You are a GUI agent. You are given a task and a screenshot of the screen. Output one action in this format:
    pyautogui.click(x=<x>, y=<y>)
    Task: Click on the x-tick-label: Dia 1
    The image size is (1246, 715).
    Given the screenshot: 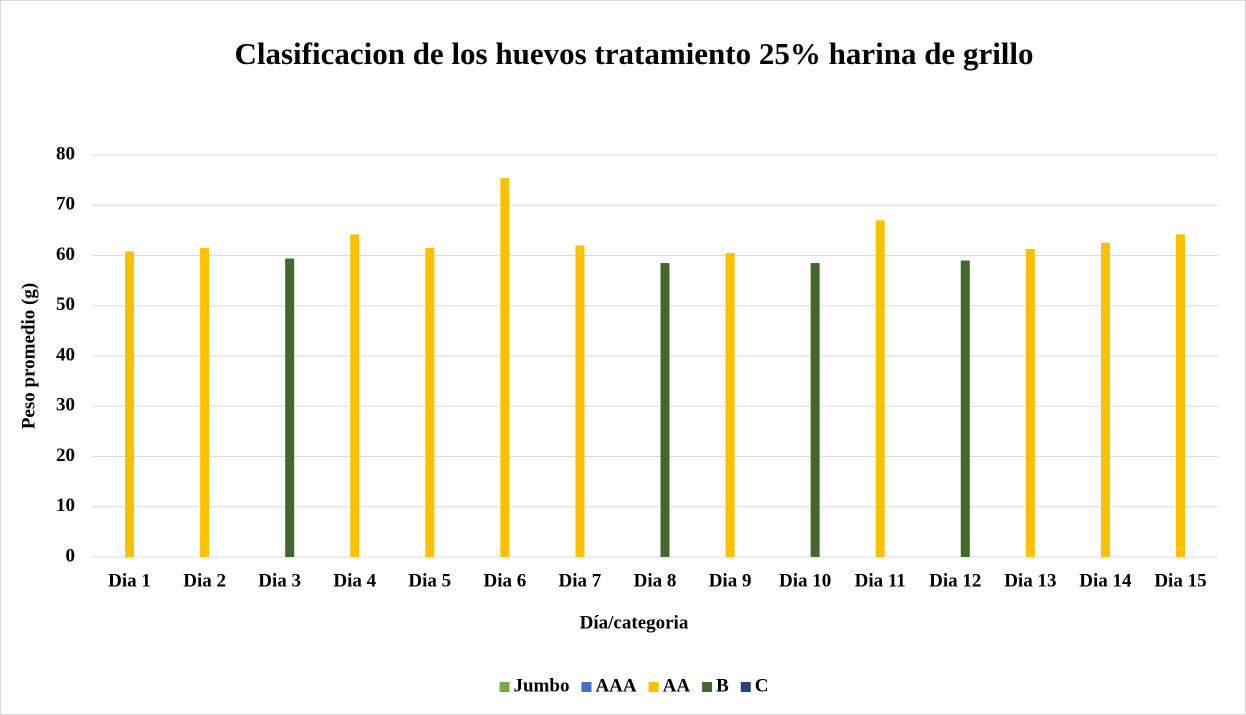 What is the action you would take?
    pyautogui.click(x=129, y=580)
    